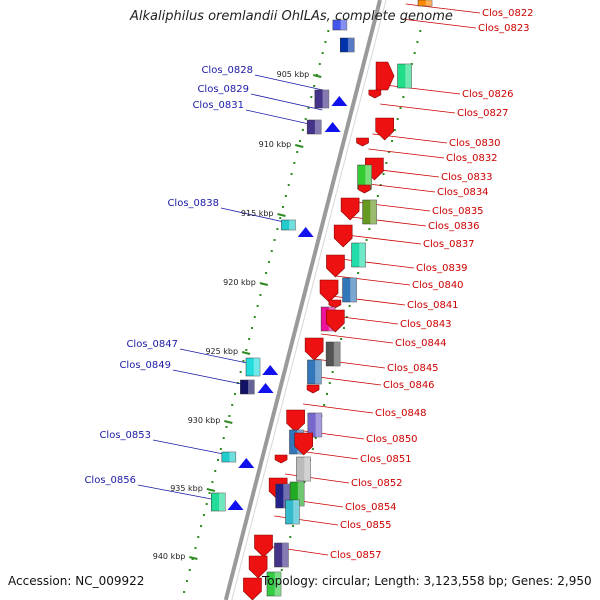  What do you see at coordinates (472, 158) in the screenshot?
I see `gene-label-clos-0832: Clos_0832` at bounding box center [472, 158].